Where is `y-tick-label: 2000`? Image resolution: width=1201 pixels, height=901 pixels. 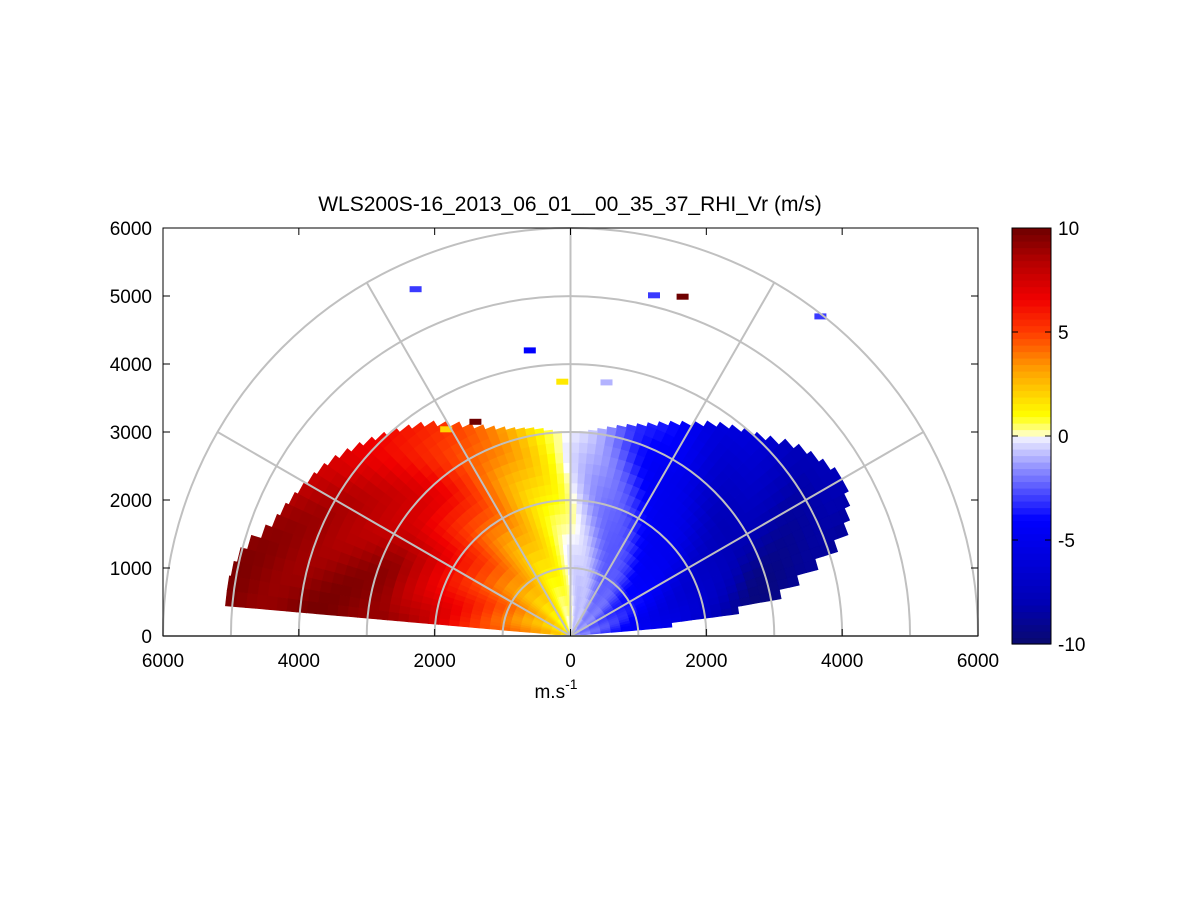
y-tick-label: 2000 is located at coordinates (131, 501).